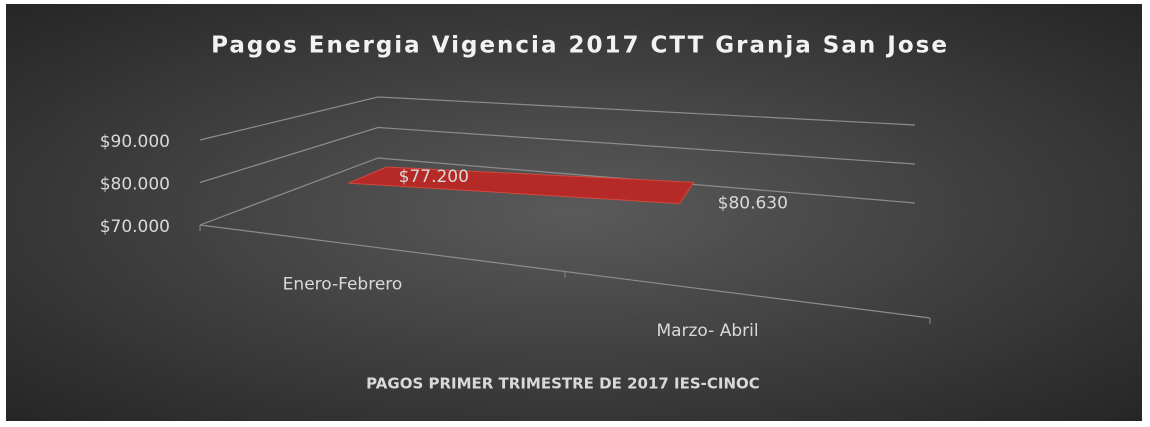 This screenshot has width=1150, height=427. Describe the element at coordinates (434, 177) in the screenshot. I see `data-label: $77.200` at that location.